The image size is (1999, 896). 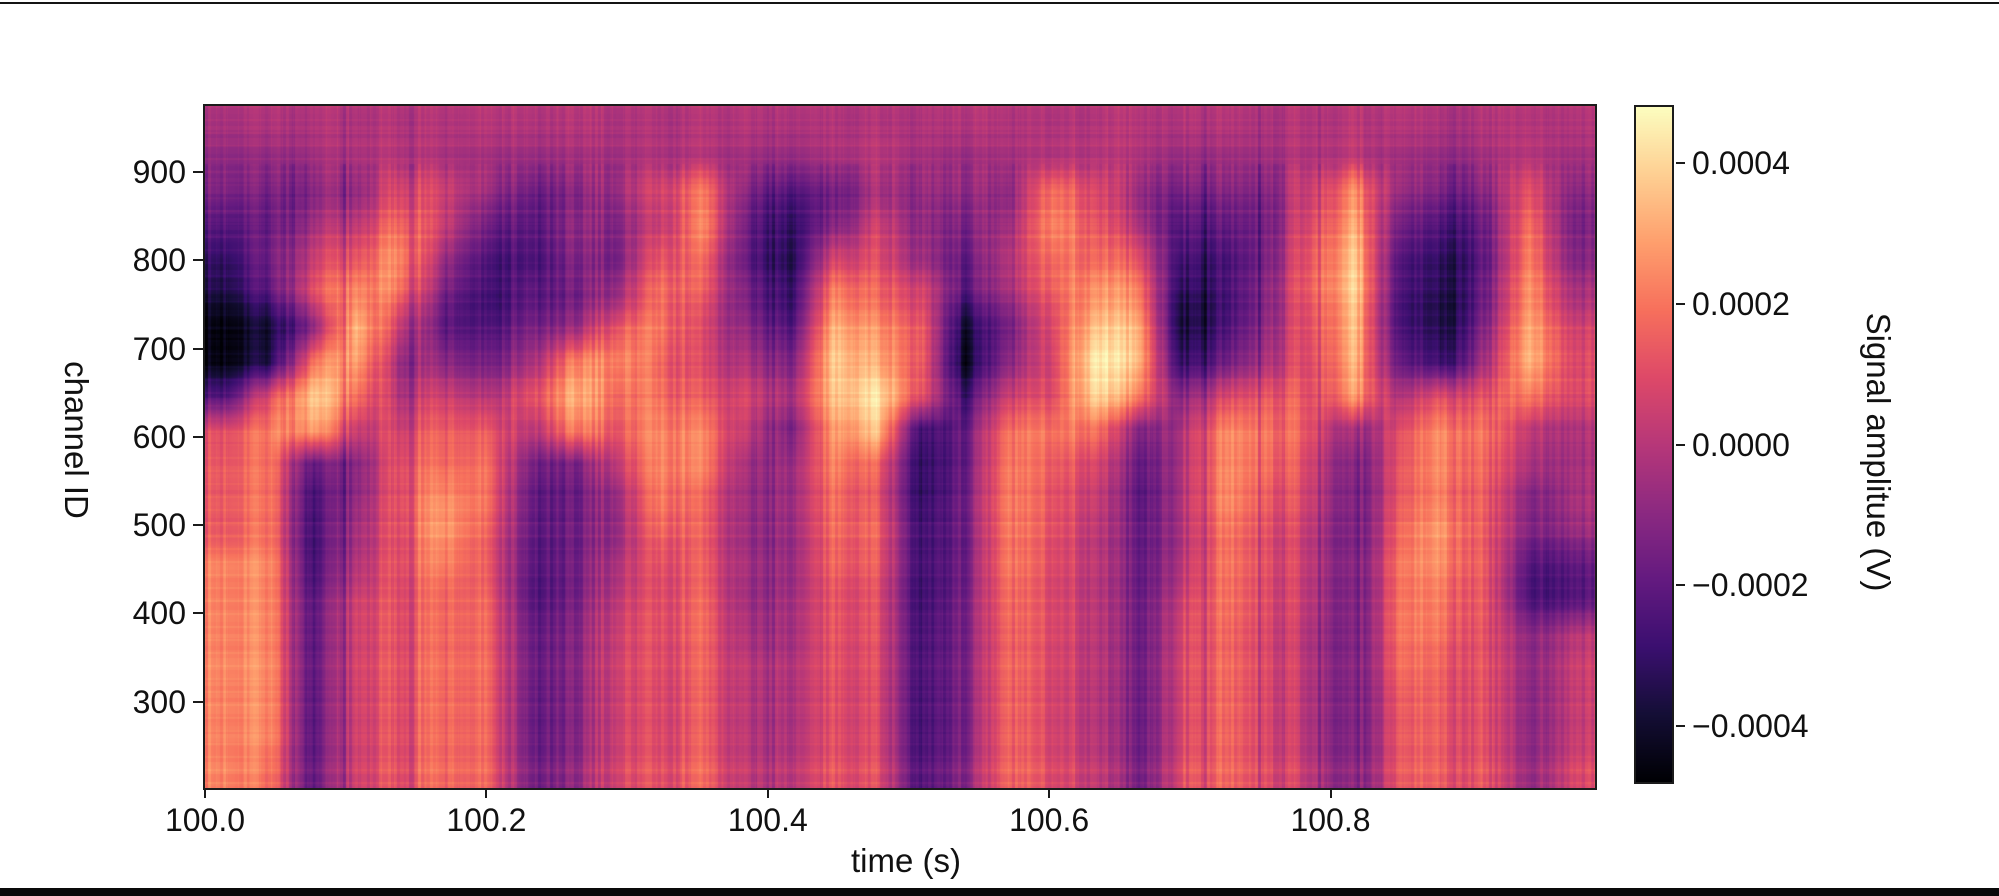 I want to click on top-window-edge, so click(x=999, y=3).